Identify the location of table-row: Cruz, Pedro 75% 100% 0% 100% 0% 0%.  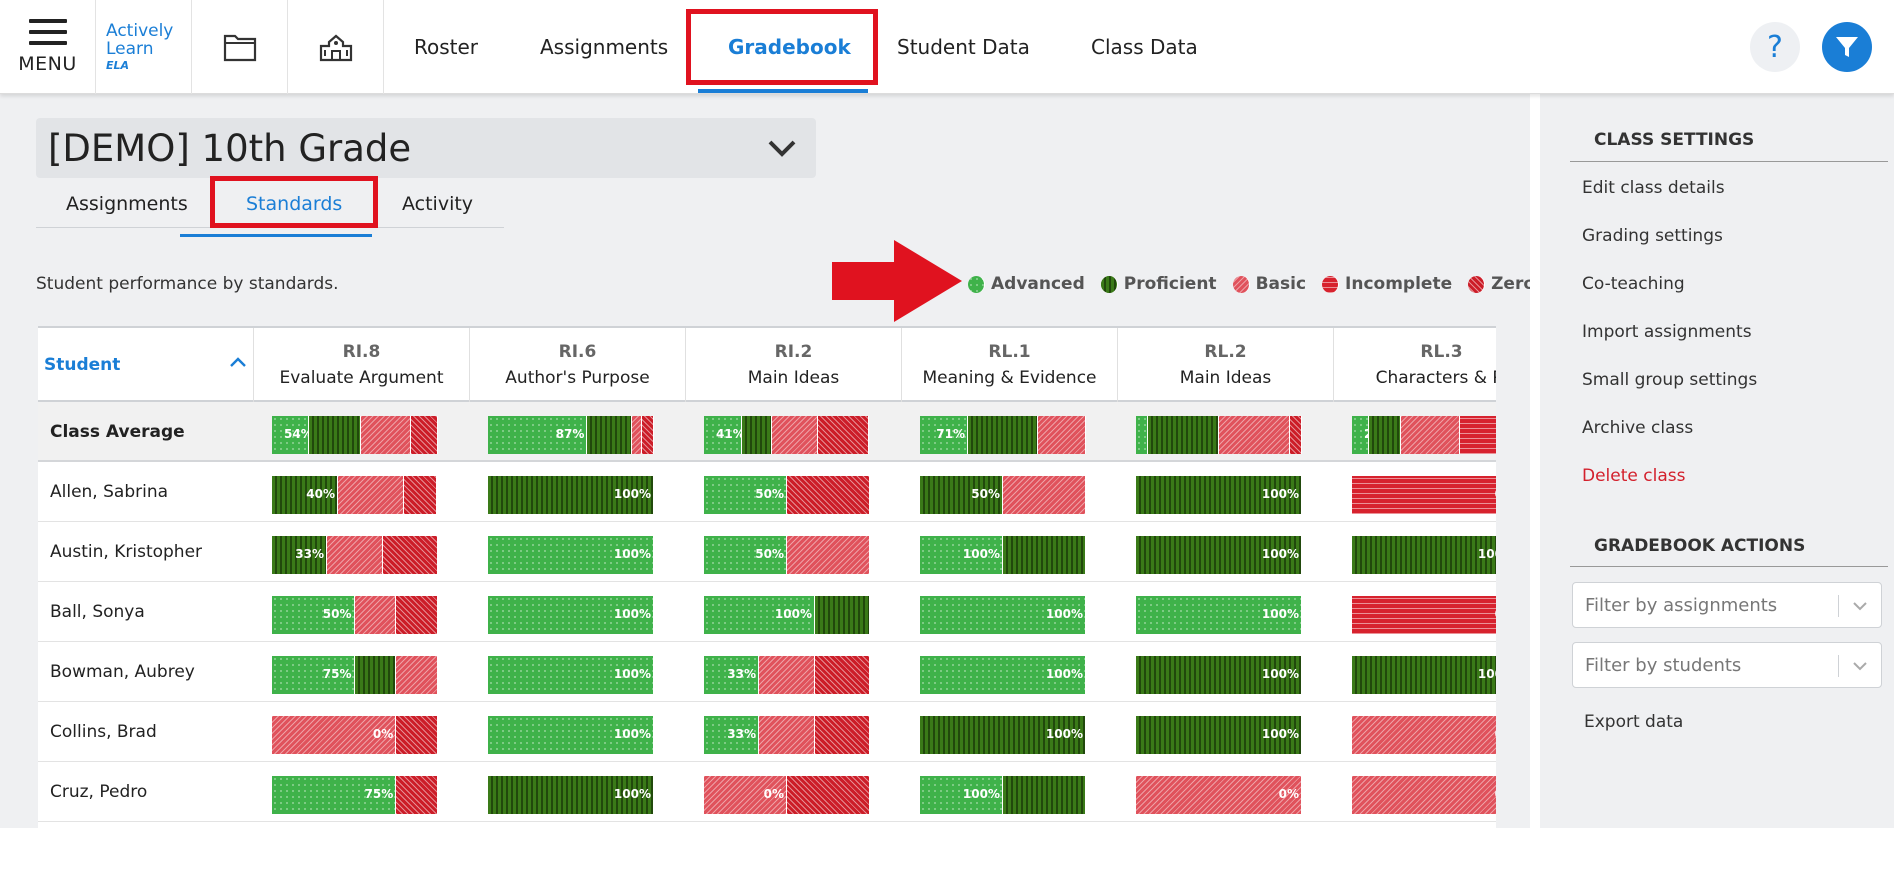
(767, 792).